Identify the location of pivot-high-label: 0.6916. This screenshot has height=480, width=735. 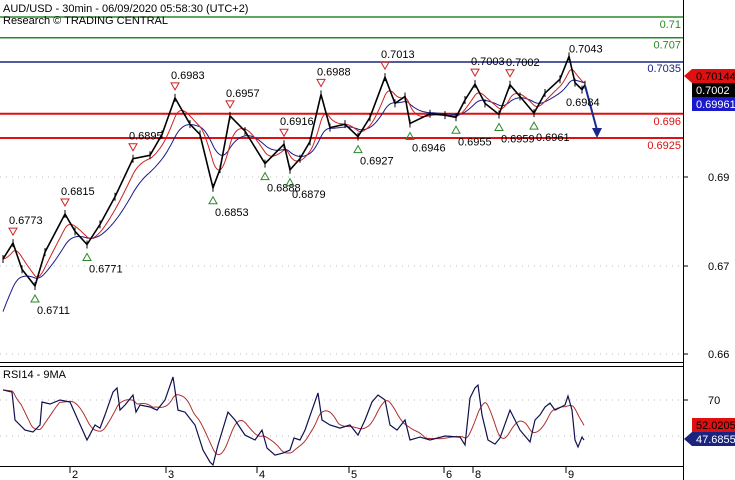
(297, 122).